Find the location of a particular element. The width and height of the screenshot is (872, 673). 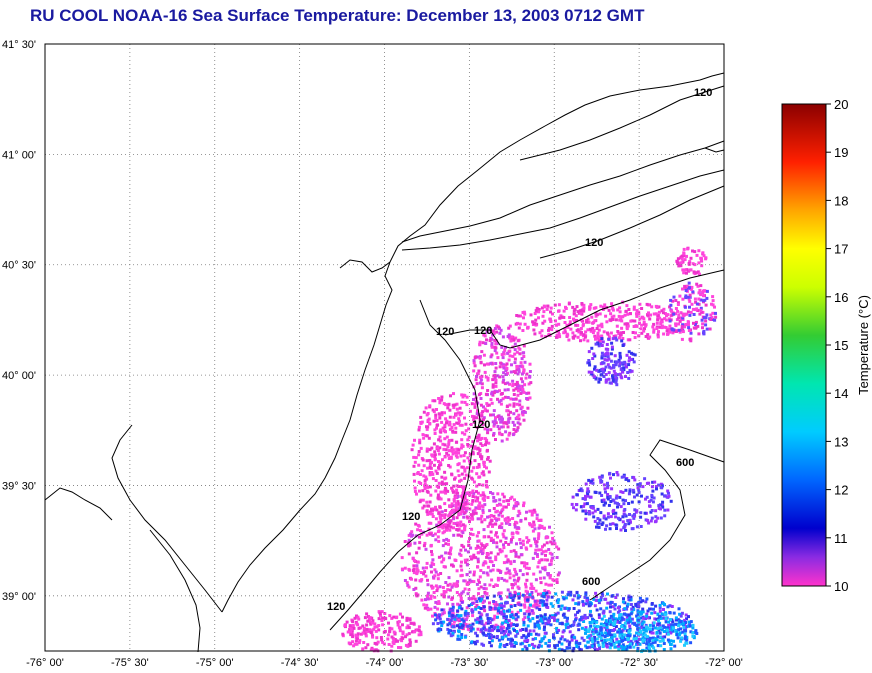

longitude-tick-label: -74° 00' is located at coordinates (385, 663).